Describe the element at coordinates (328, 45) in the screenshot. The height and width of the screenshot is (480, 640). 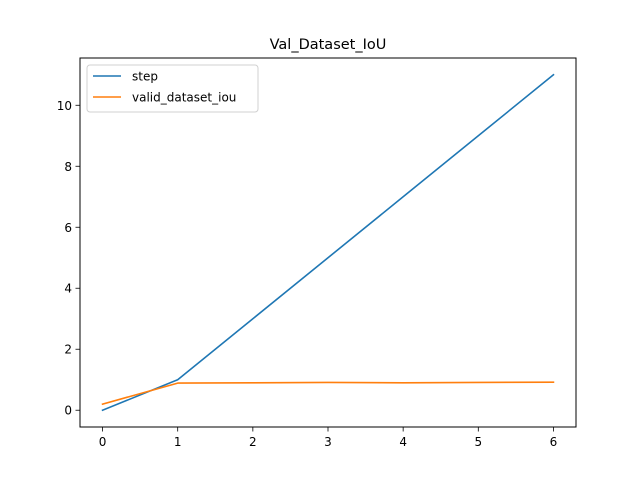
I see `chart-title: Val_Dataset_IoU` at that location.